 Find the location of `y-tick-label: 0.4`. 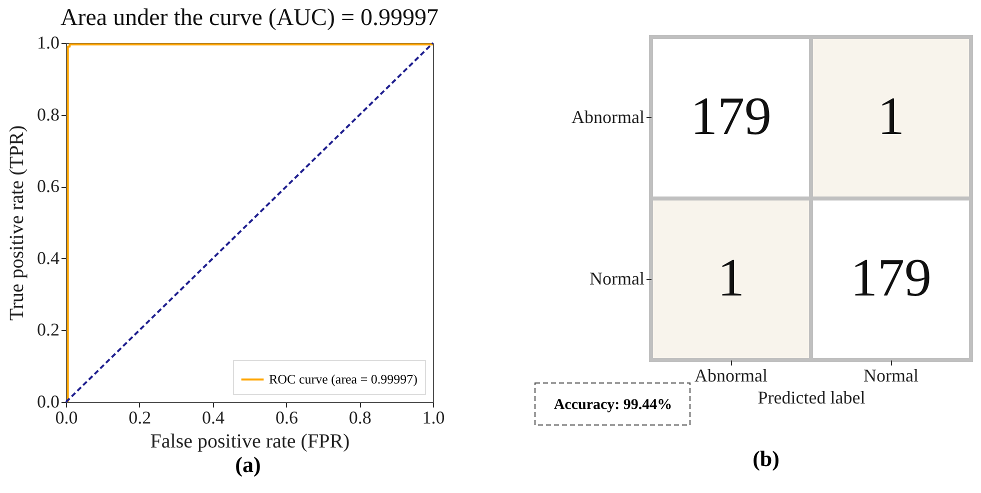

y-tick-label: 0.4 is located at coordinates (48, 258).